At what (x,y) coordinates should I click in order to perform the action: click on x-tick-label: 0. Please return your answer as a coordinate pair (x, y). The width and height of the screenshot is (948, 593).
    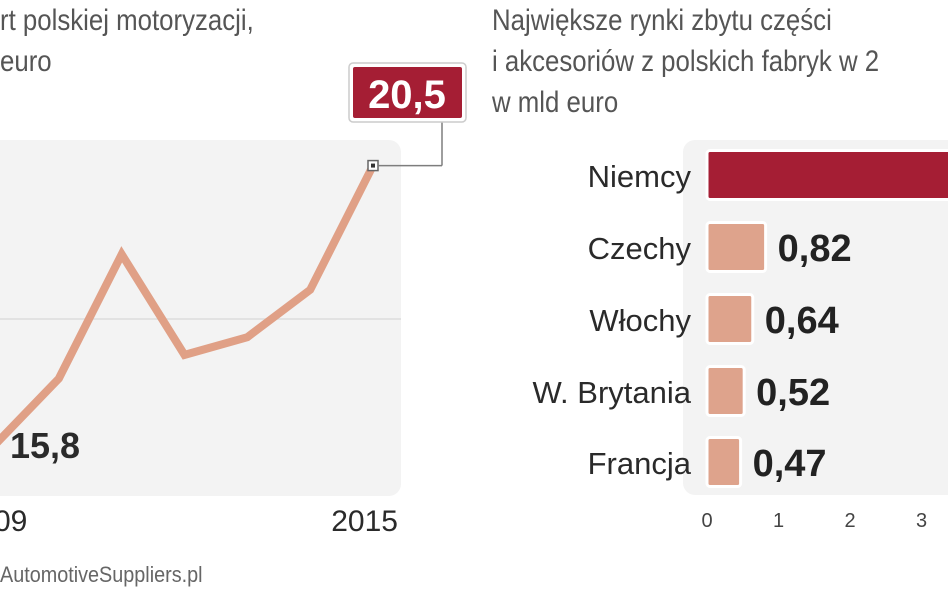
    Looking at the image, I should click on (706, 521).